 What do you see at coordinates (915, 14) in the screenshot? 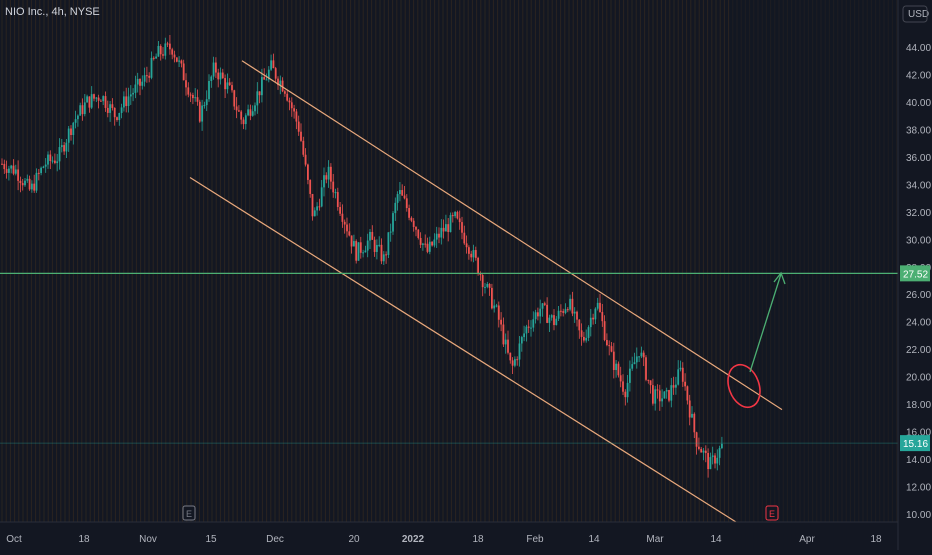
I see `currency-box` at bounding box center [915, 14].